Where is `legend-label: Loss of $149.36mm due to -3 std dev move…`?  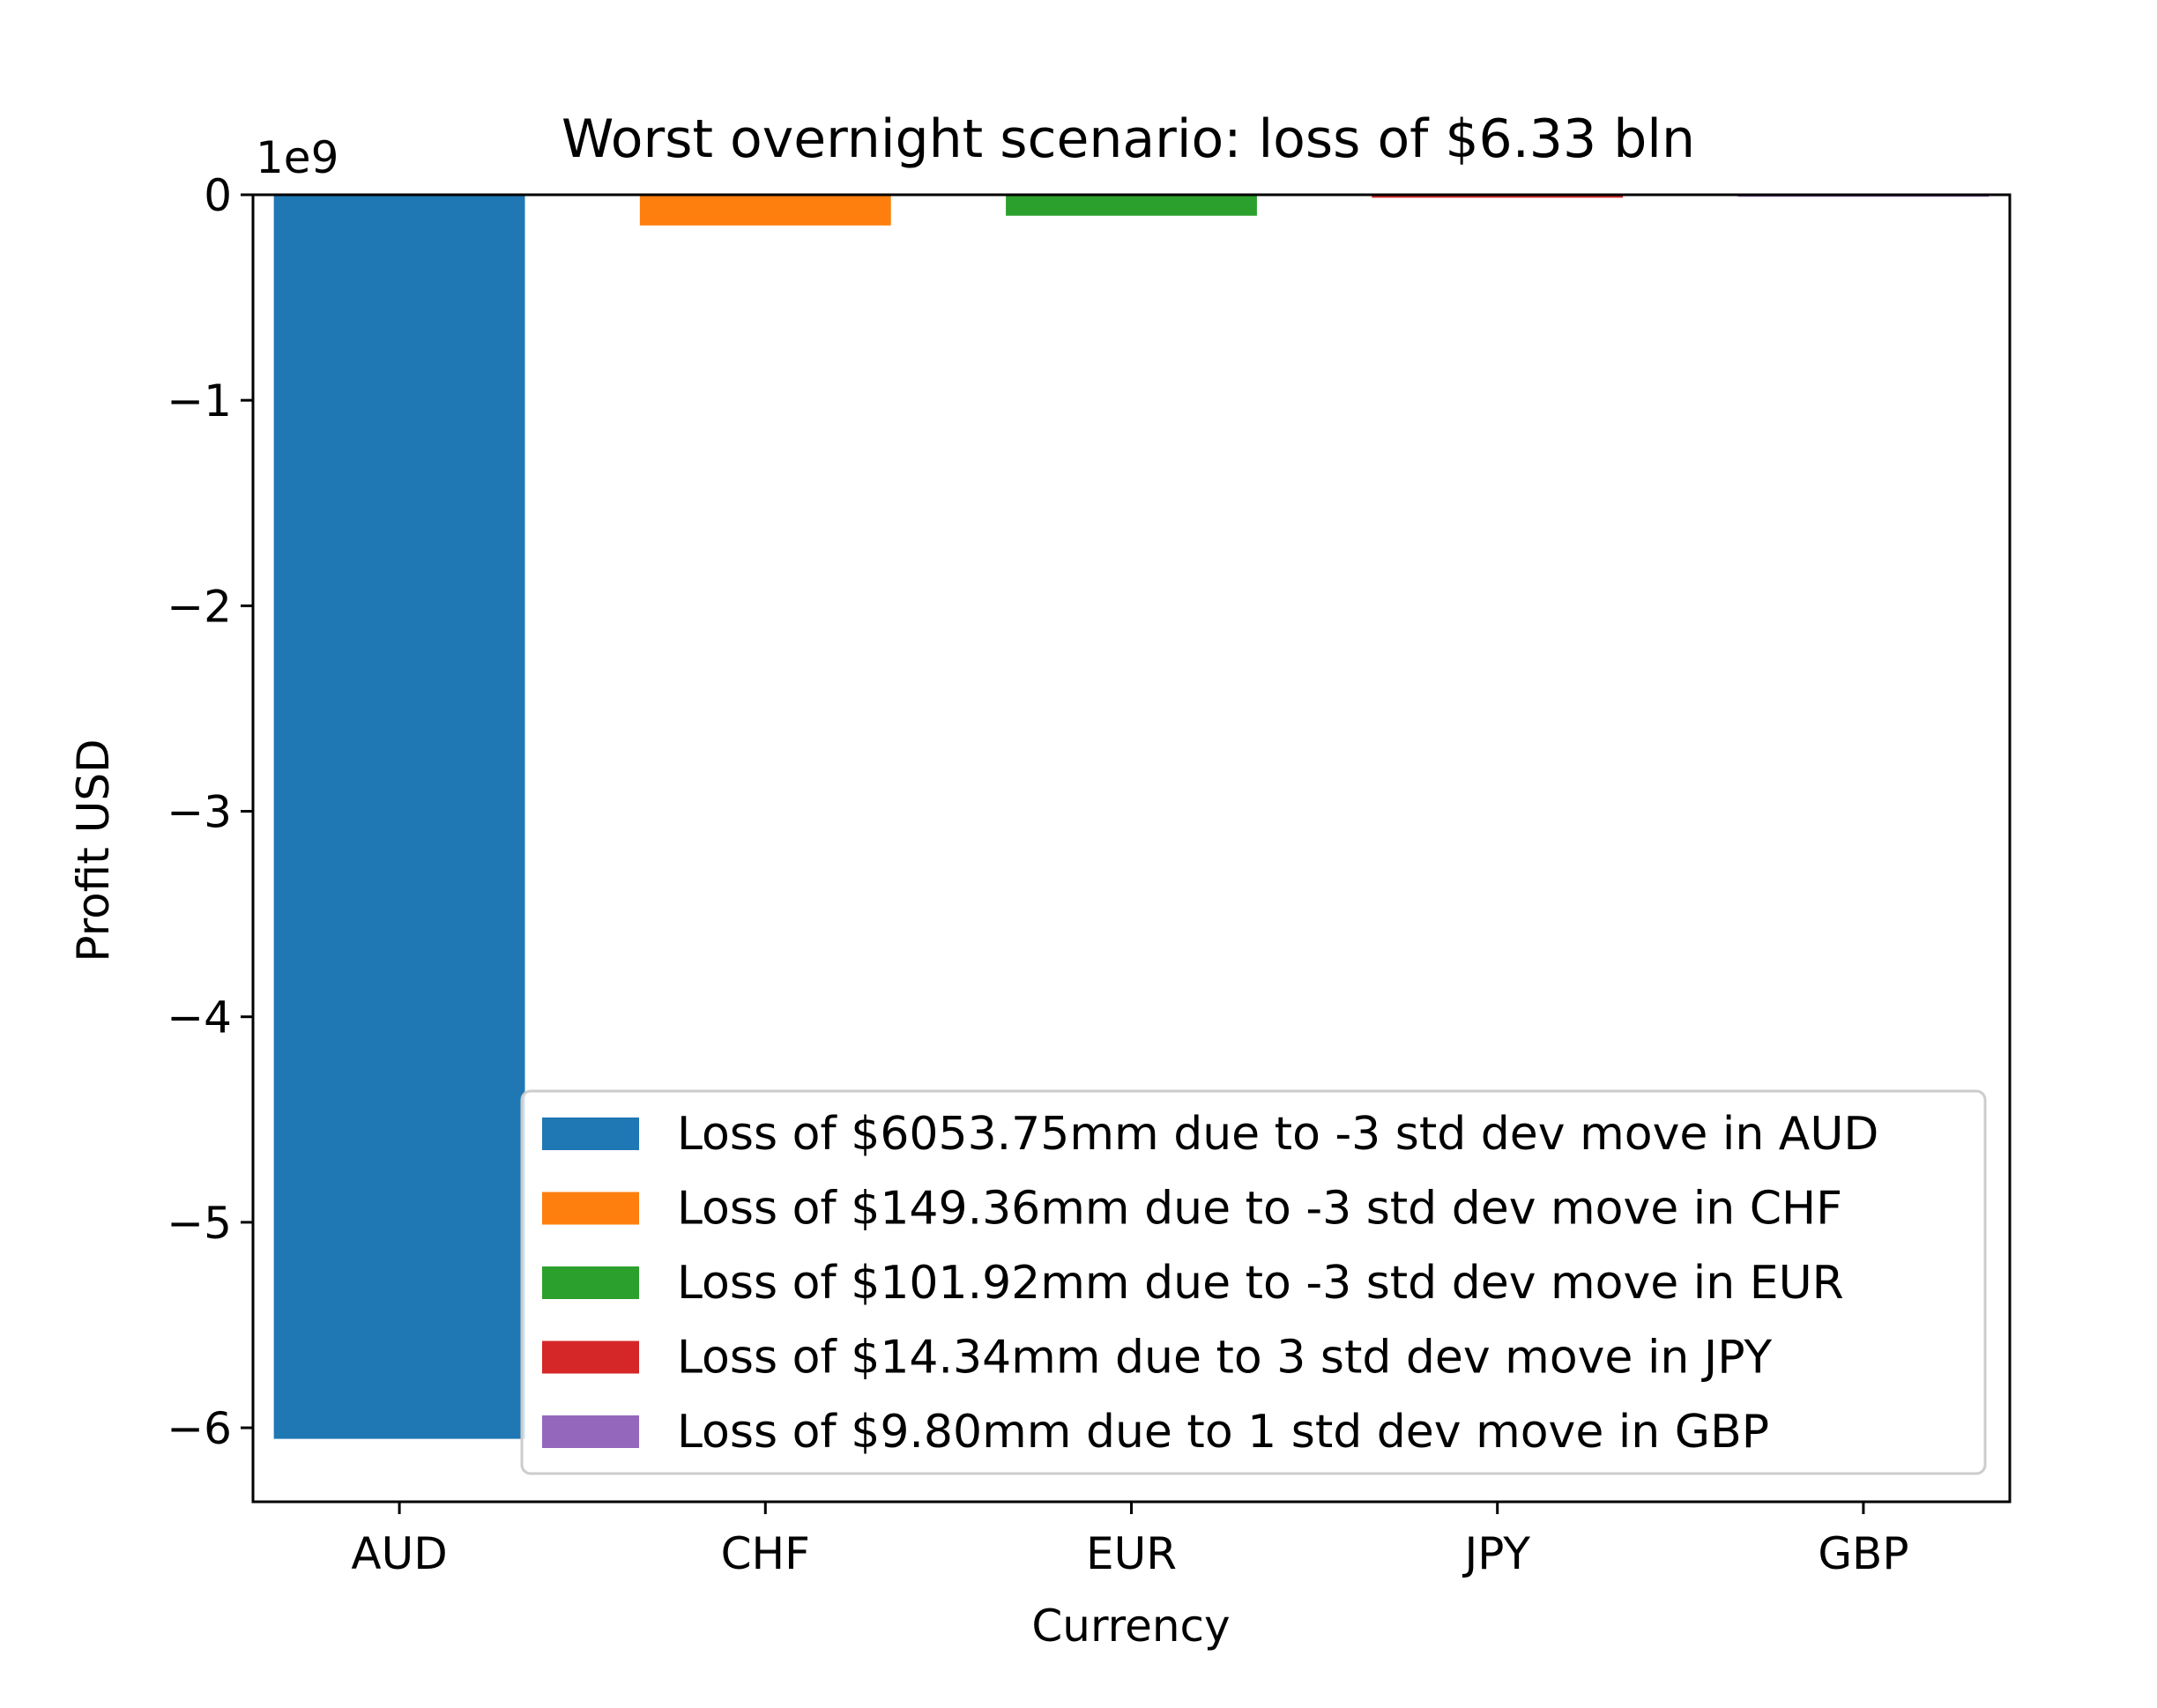
legend-label: Loss of $149.36mm due to -3 std dev move… is located at coordinates (1260, 1209).